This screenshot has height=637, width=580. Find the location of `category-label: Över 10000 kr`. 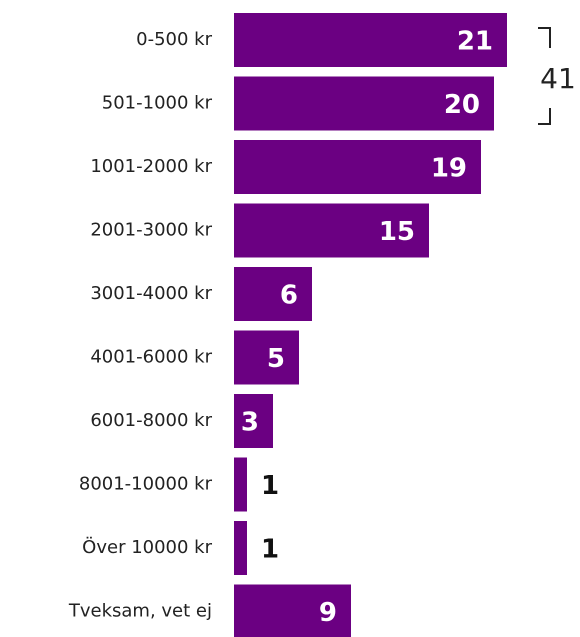

category-label: Över 10000 kr is located at coordinates (147, 547).